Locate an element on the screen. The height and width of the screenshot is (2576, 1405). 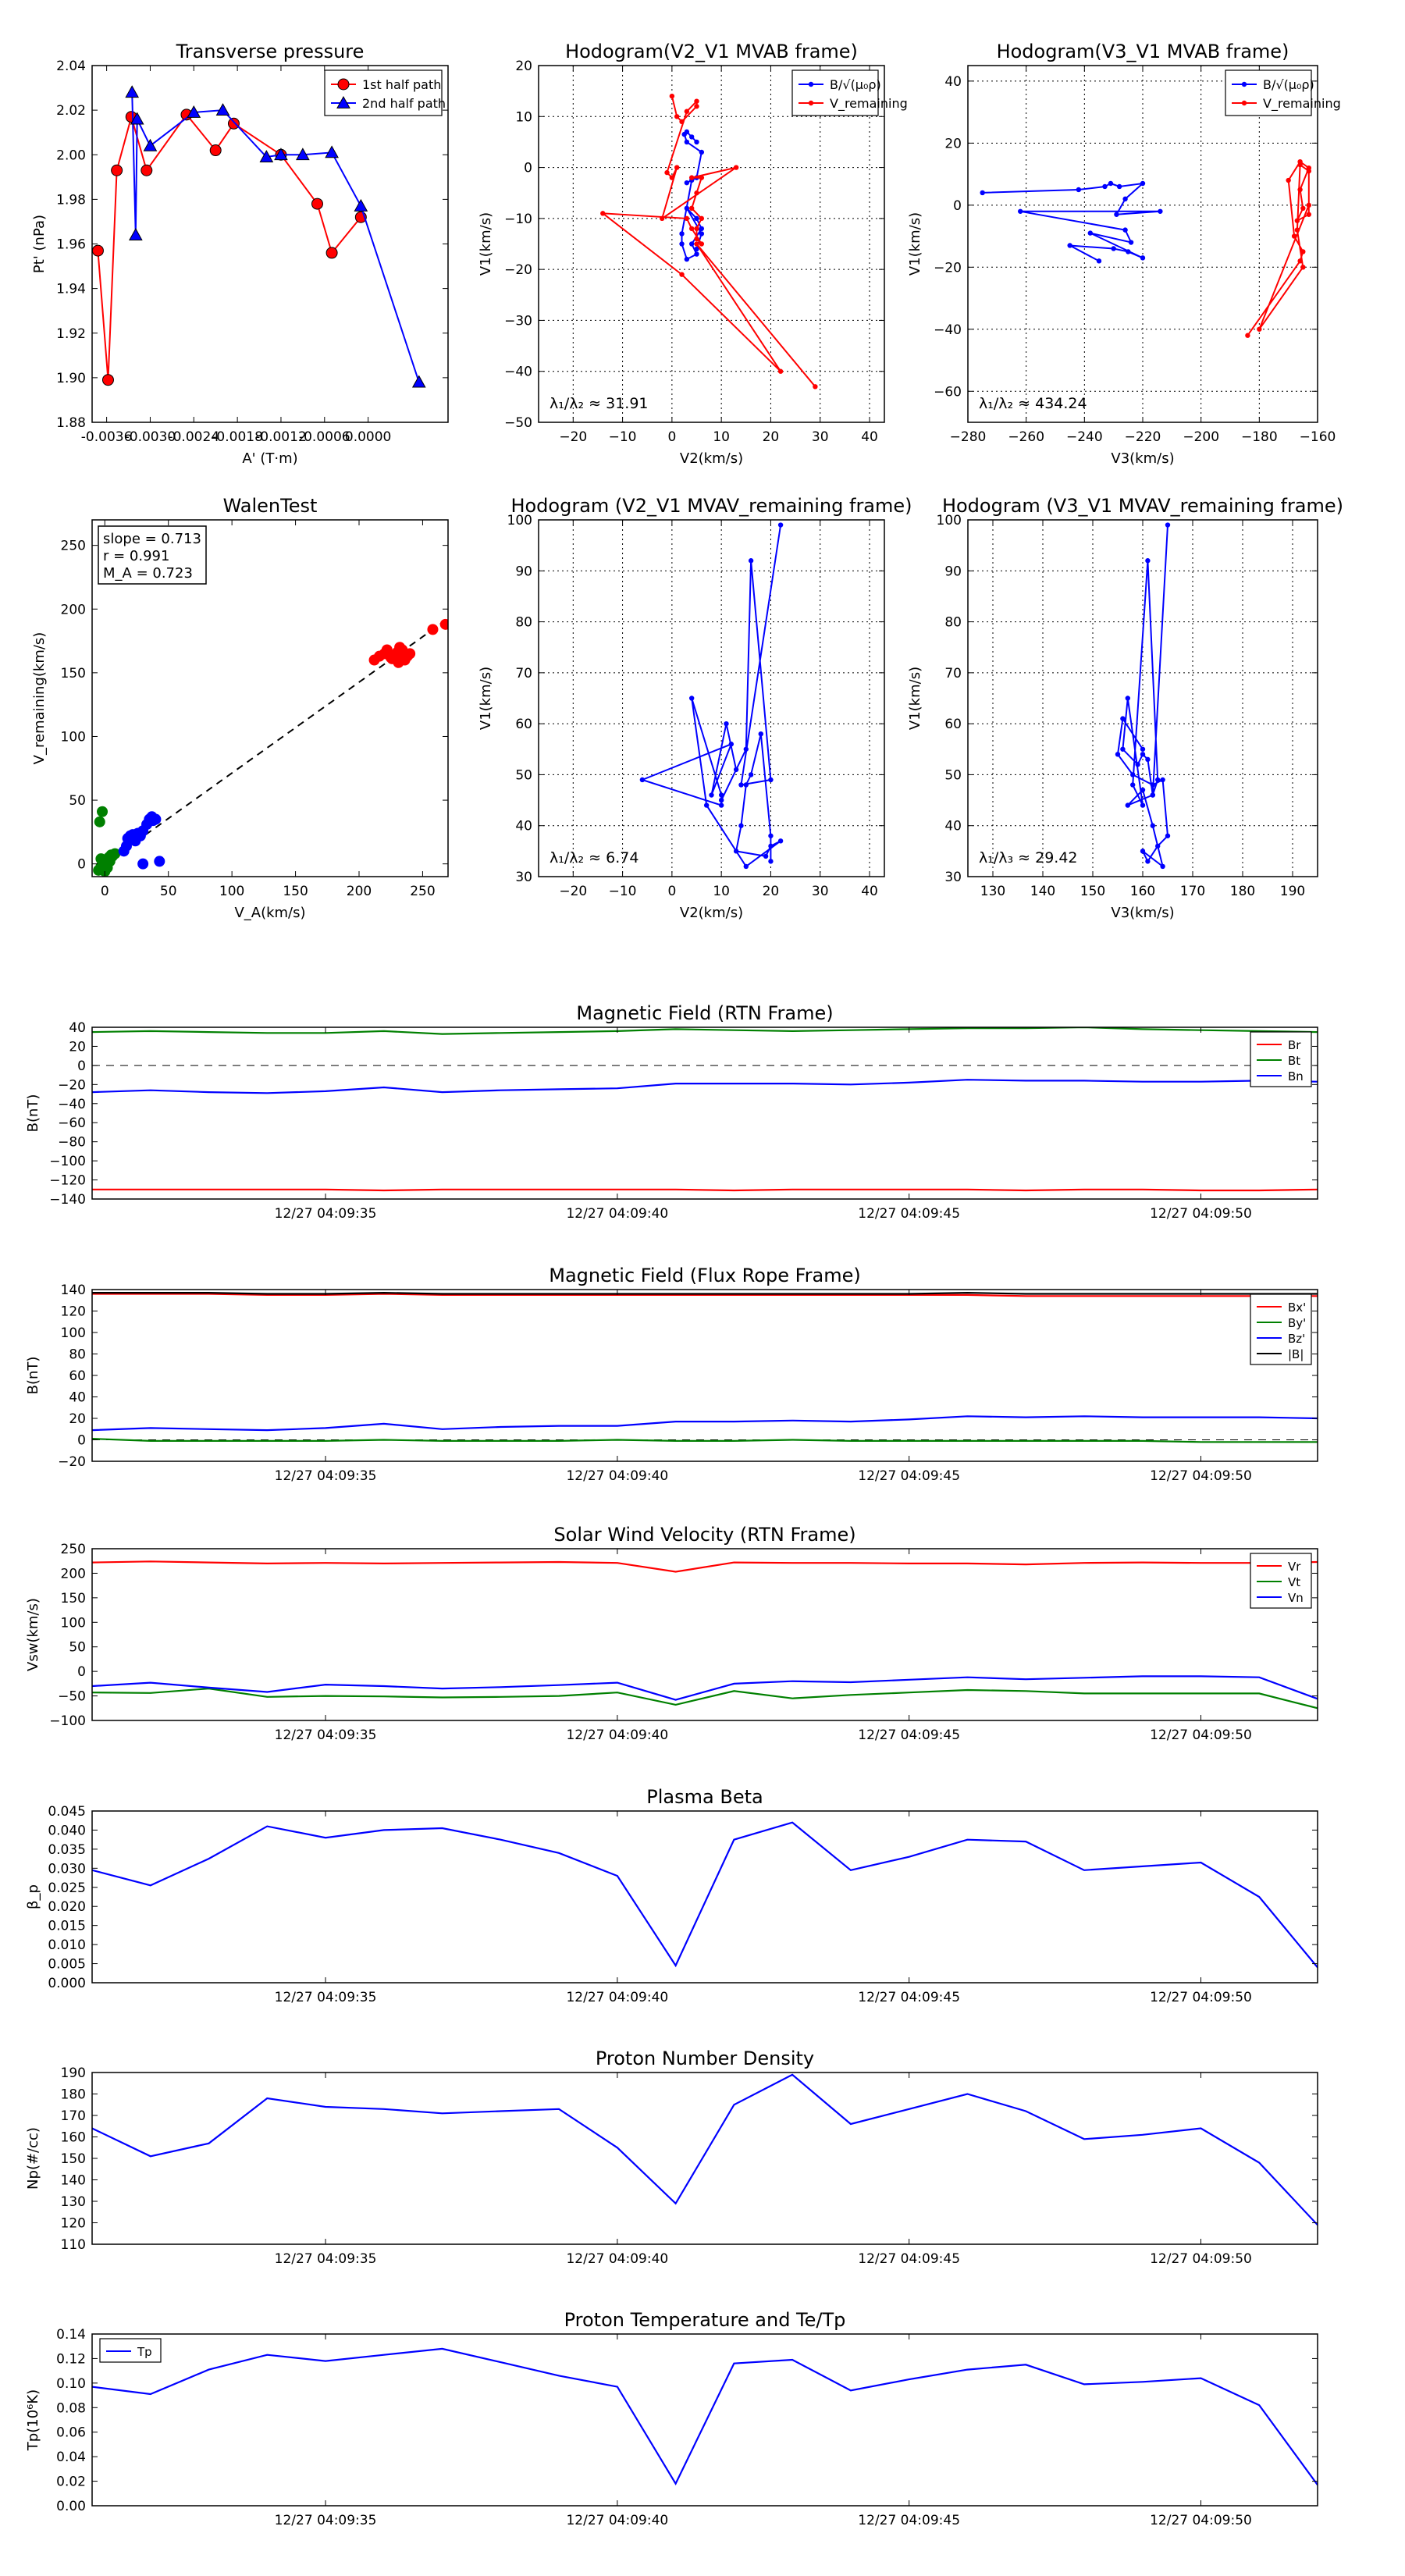
y-tick-label: 80 is located at coordinates (523, 623).